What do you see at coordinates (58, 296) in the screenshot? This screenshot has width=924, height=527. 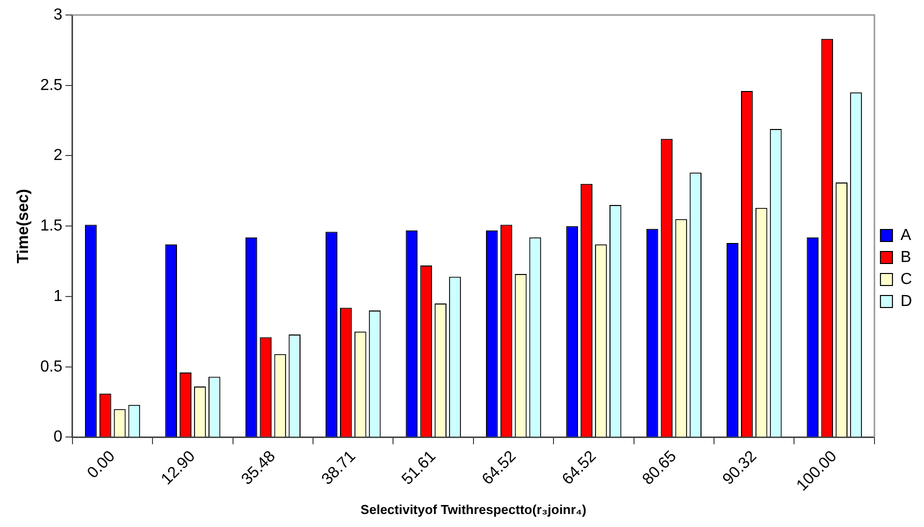 I see `y-tick-label: 1` at bounding box center [58, 296].